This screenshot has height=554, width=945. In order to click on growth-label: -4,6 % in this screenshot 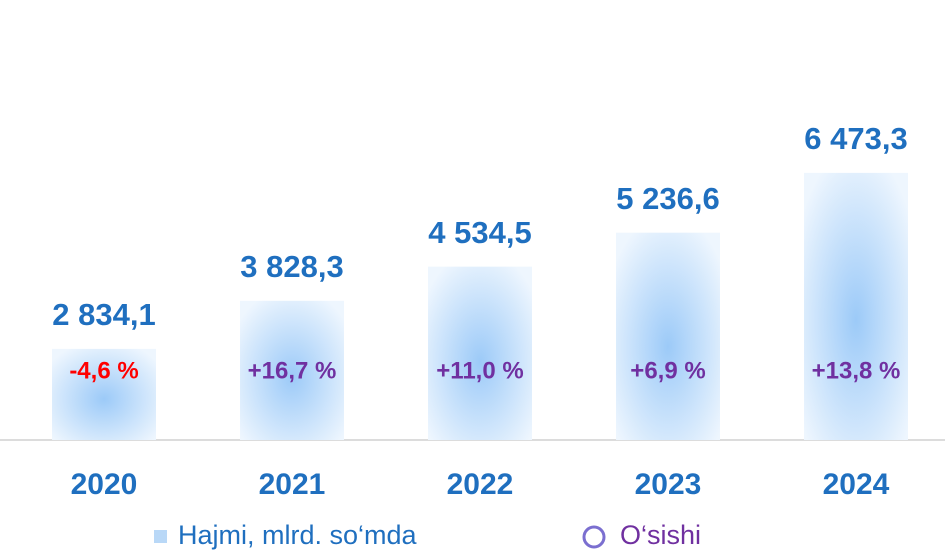, I will do `click(103, 370)`.